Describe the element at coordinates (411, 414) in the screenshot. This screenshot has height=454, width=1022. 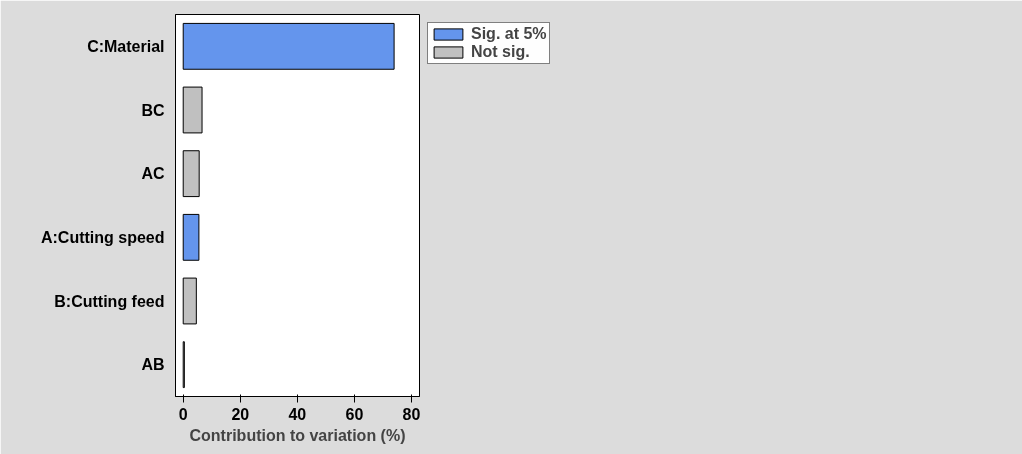
I see `x-tick-label: 80` at that location.